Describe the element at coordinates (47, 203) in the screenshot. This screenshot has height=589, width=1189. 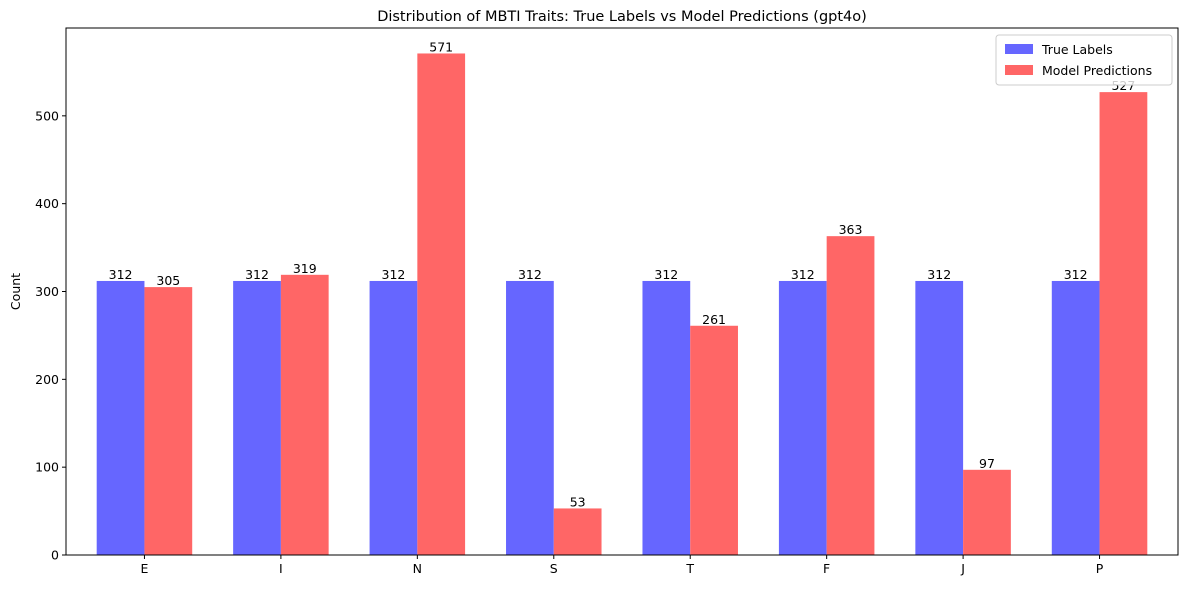
I see `y-tick-label: 400` at that location.